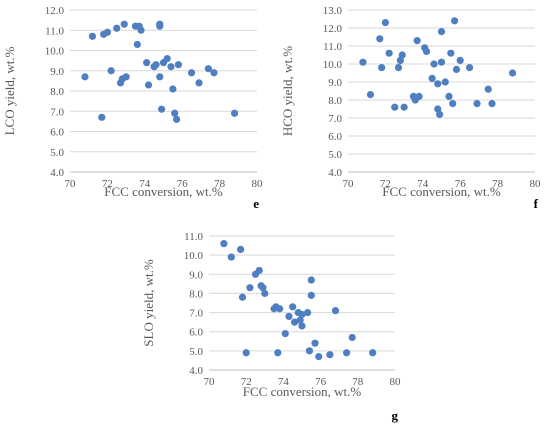  What do you see at coordinates (196, 352) in the screenshot?
I see `y-tick-label: 5.0` at bounding box center [196, 352].